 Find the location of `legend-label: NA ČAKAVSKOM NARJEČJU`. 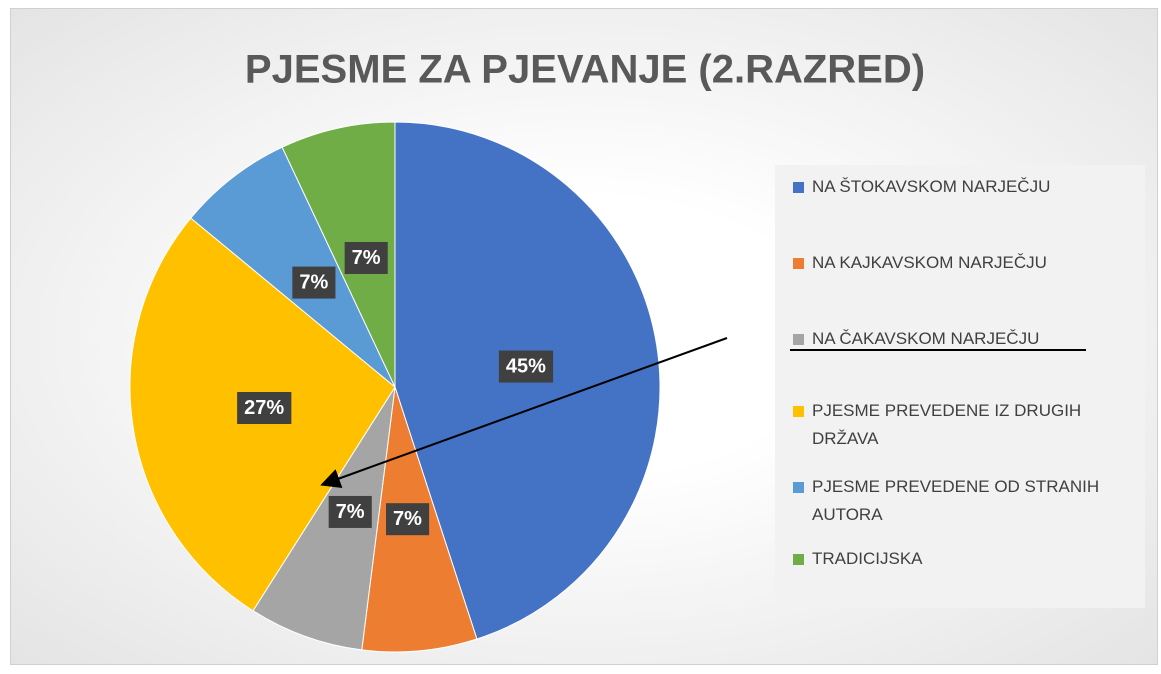

legend-label: NA ČAKAVSKOM NARJEČJU is located at coordinates (926, 338).